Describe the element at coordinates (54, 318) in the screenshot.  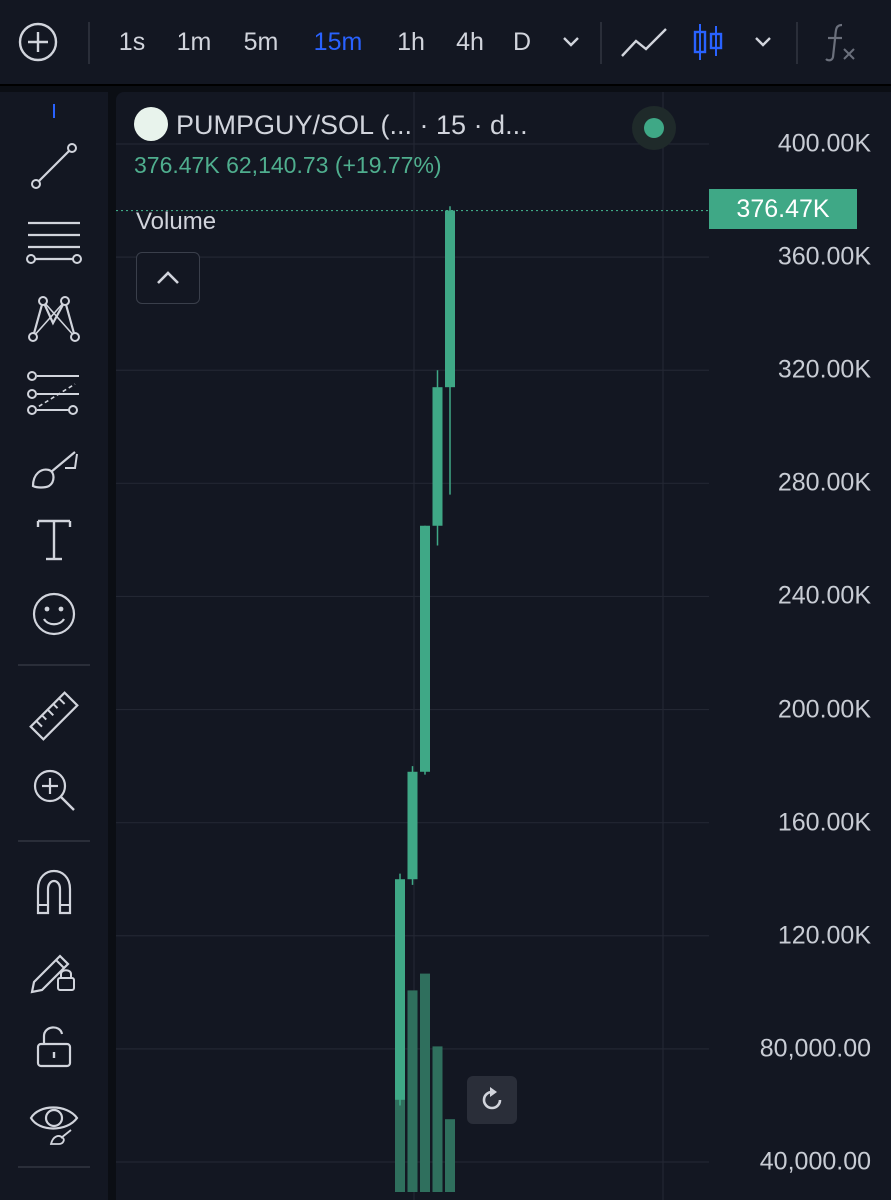
I see `pattern-icon` at that location.